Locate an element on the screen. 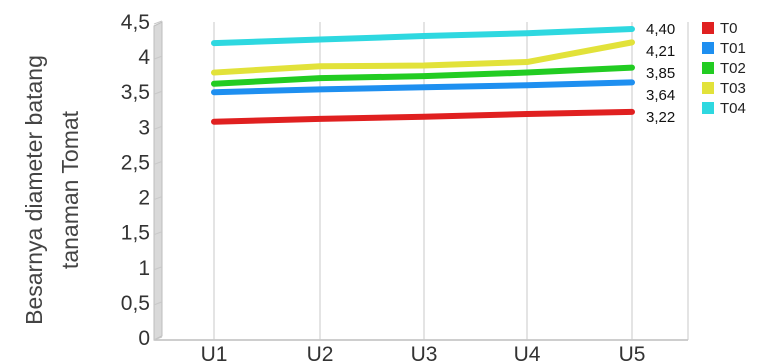 The width and height of the screenshot is (760, 363). legend-swatch-t04 is located at coordinates (708, 108).